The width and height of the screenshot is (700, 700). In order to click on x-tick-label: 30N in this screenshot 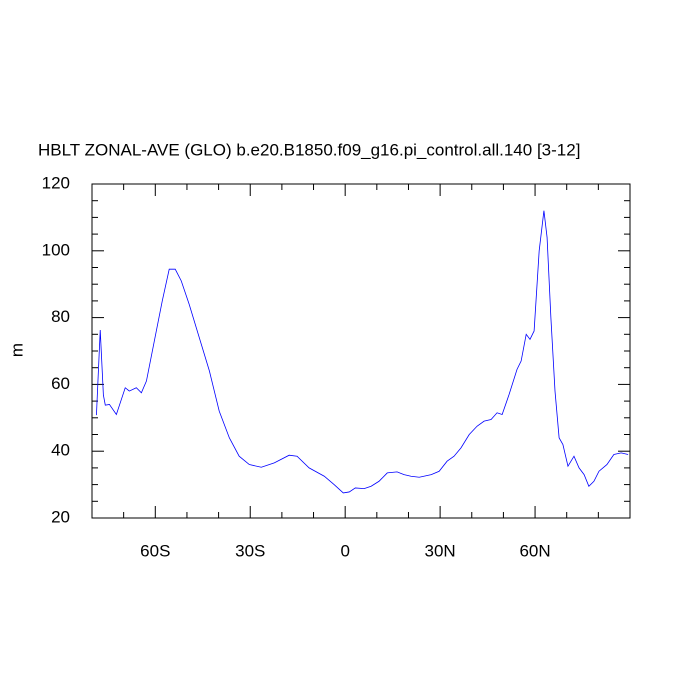, I will do `click(440, 550)`.